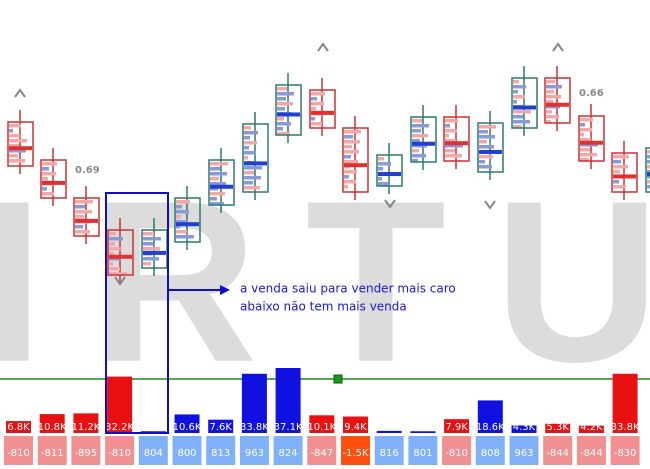 This screenshot has height=469, width=650. I want to click on arrow-head, so click(225, 290).